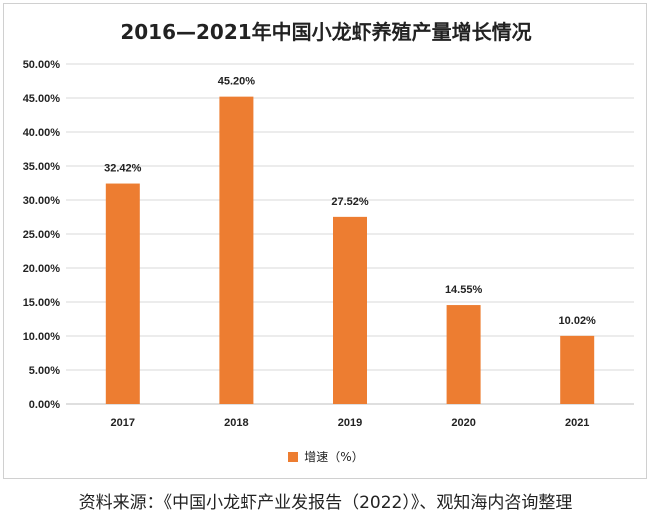 The height and width of the screenshot is (513, 651). Describe the element at coordinates (237, 82) in the screenshot. I see `data-label: 45.20%` at that location.